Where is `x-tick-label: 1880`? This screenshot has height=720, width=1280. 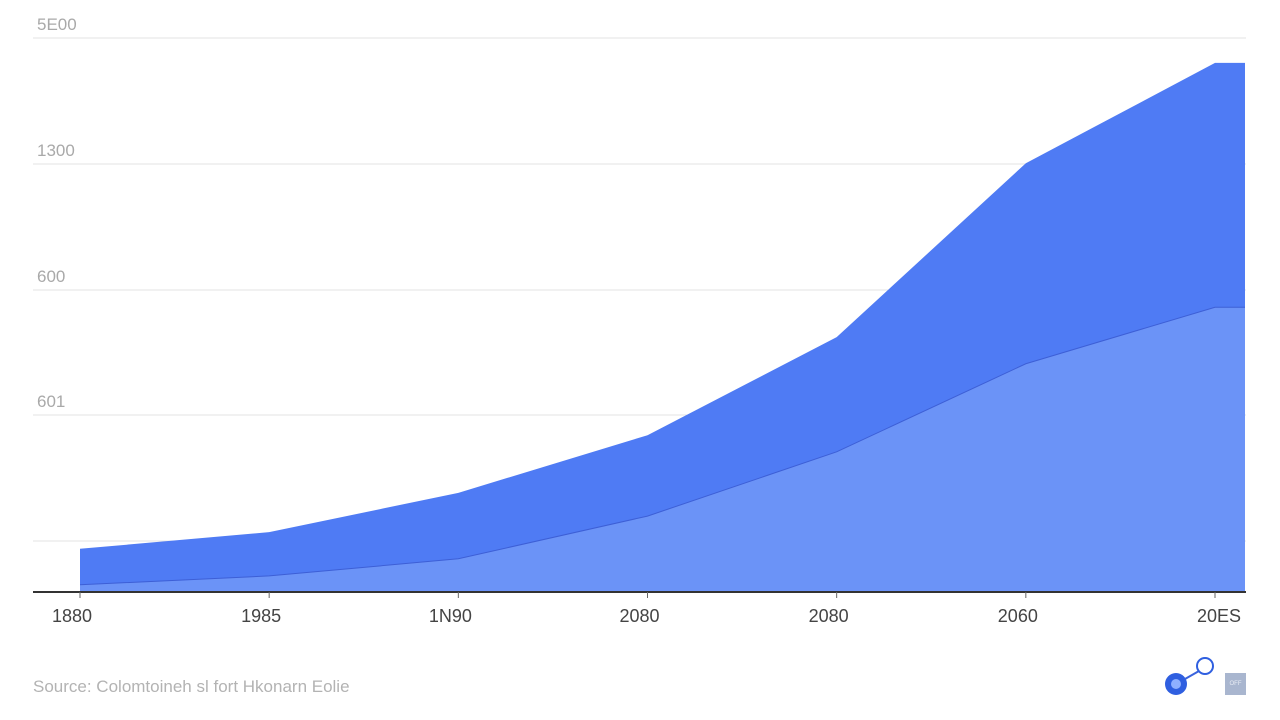
x-tick-label: 1880 is located at coordinates (72, 616).